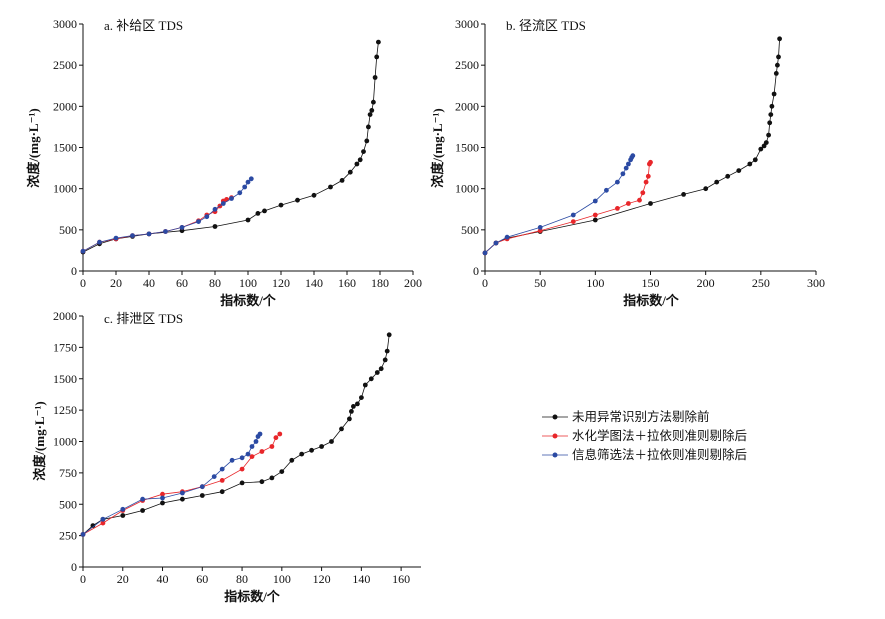 The width and height of the screenshot is (885, 619). Describe the element at coordinates (546, 25) in the screenshot. I see `panel-b-title: b. 径流区 TDS` at that location.